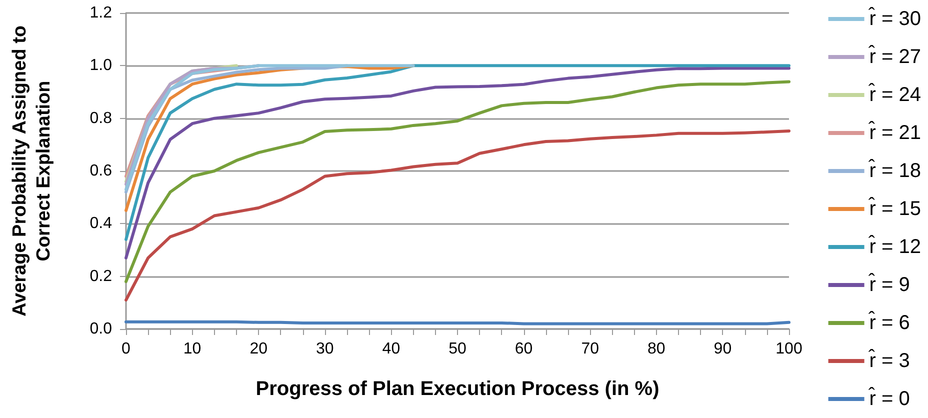 This screenshot has height=418, width=928. I want to click on x-tick-label: 30, so click(325, 349).